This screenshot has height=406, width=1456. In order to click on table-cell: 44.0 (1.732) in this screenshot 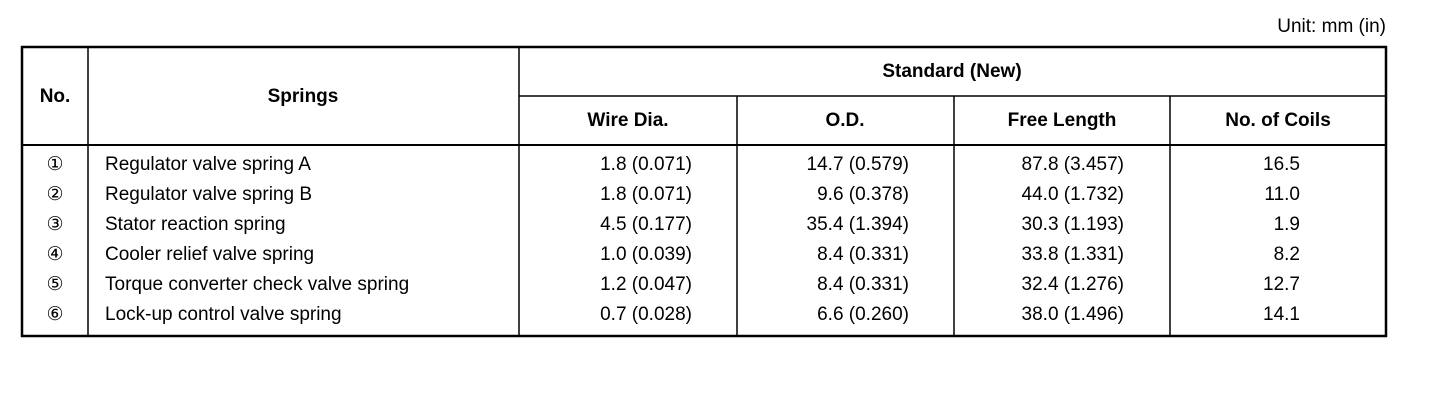, I will do `click(1073, 194)`.